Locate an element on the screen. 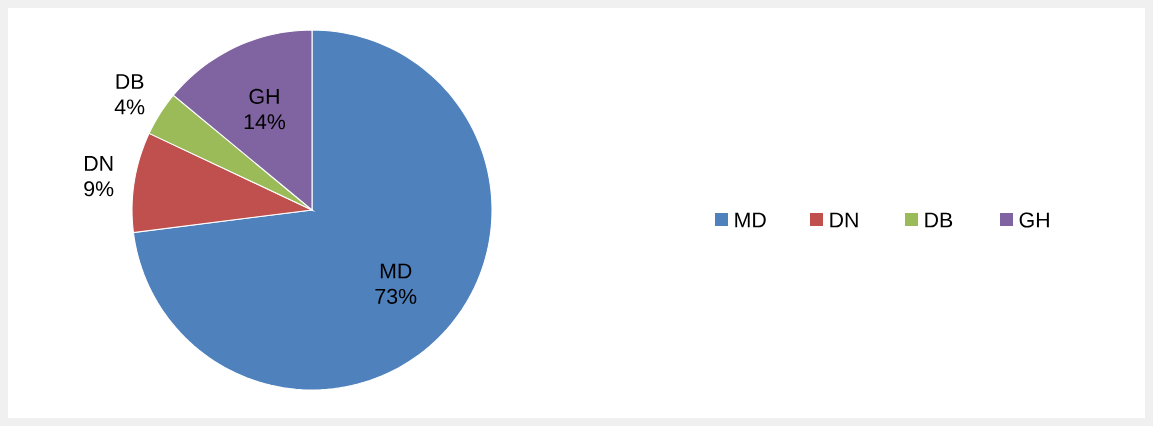 Image resolution: width=1153 pixels, height=426 pixels. data-label: 9% is located at coordinates (99, 189).